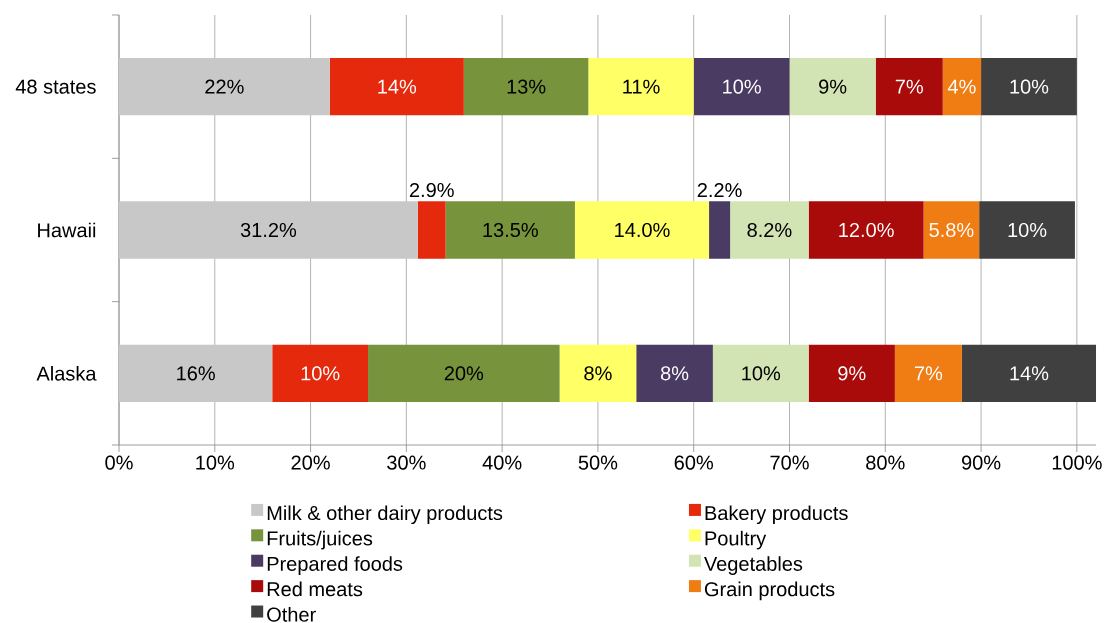 Image resolution: width=1106 pixels, height=623 pixels. I want to click on data-label: 22%, so click(224, 86).